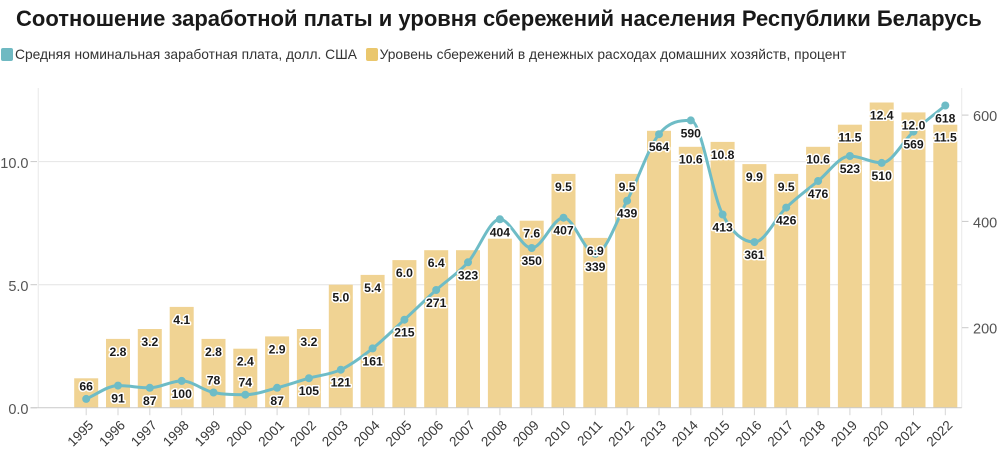 The width and height of the screenshot is (1000, 467). Describe the element at coordinates (685, 433) in the screenshot. I see `svg-text: 2014` at that location.